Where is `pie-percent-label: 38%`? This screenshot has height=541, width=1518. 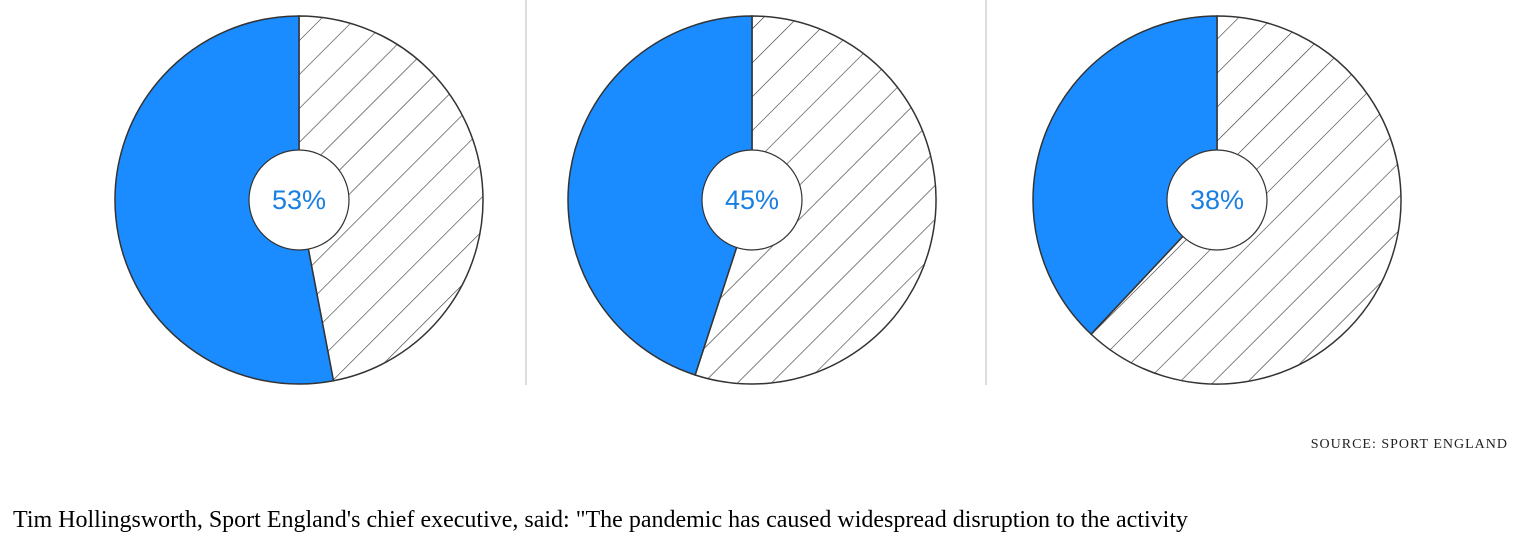 pie-percent-label: 38% is located at coordinates (1217, 200).